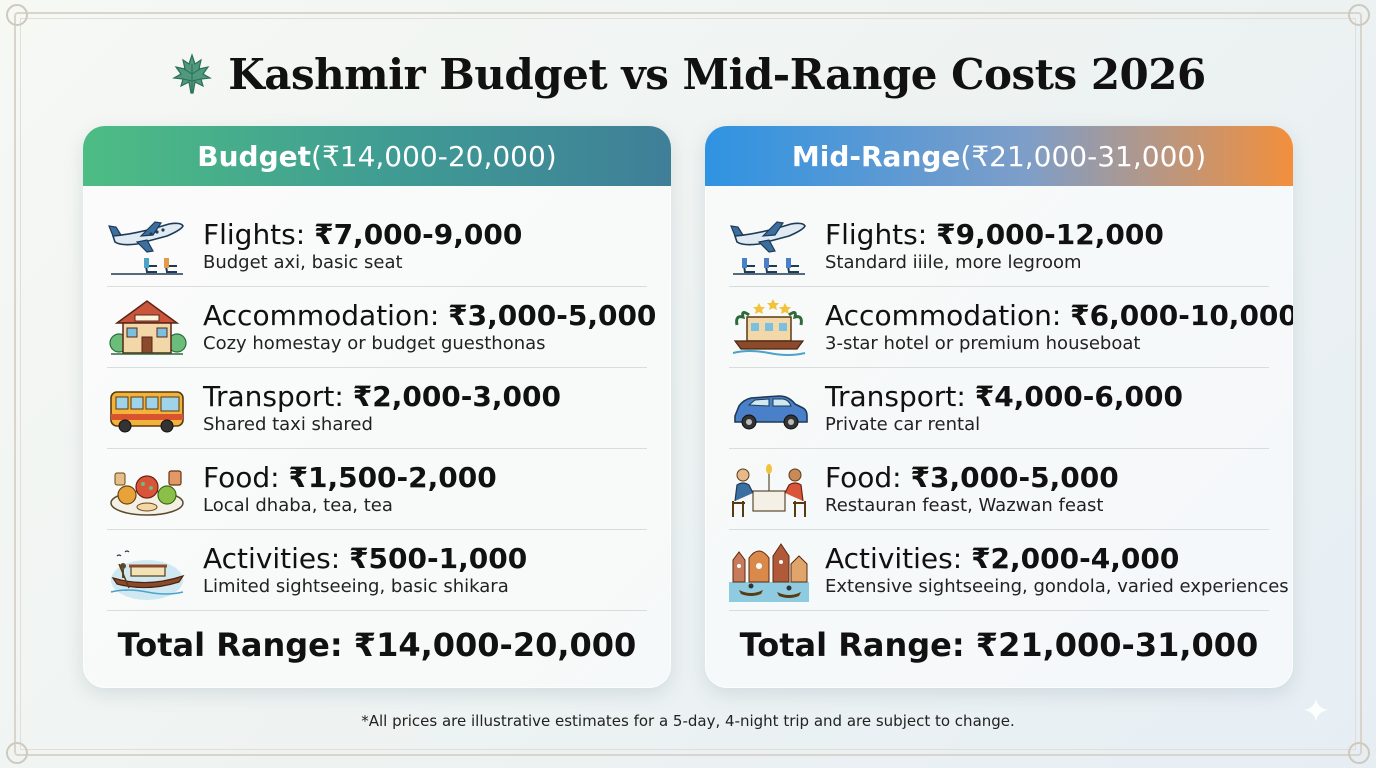  Describe the element at coordinates (1316, 710) in the screenshot. I see `sparkle-icon` at that location.